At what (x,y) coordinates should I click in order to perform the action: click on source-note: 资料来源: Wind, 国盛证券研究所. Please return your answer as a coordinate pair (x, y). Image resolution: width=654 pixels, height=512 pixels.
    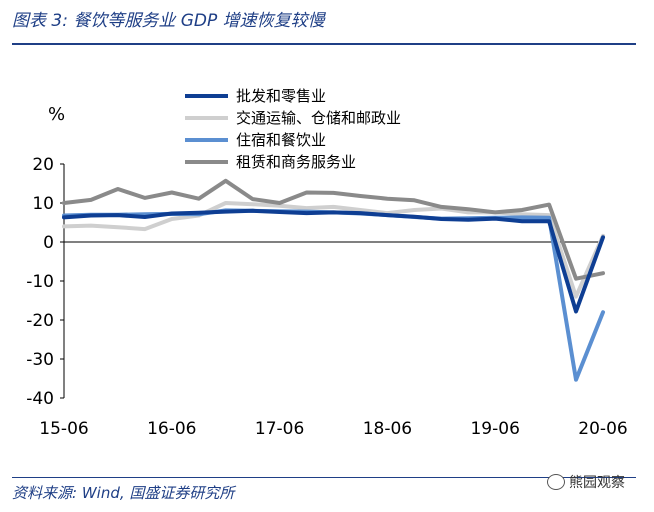
    Looking at the image, I should click on (123, 493).